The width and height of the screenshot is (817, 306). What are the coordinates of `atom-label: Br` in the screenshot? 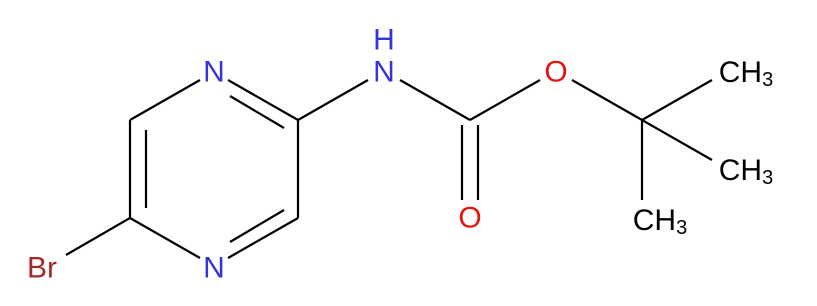 It's located at (42, 268).